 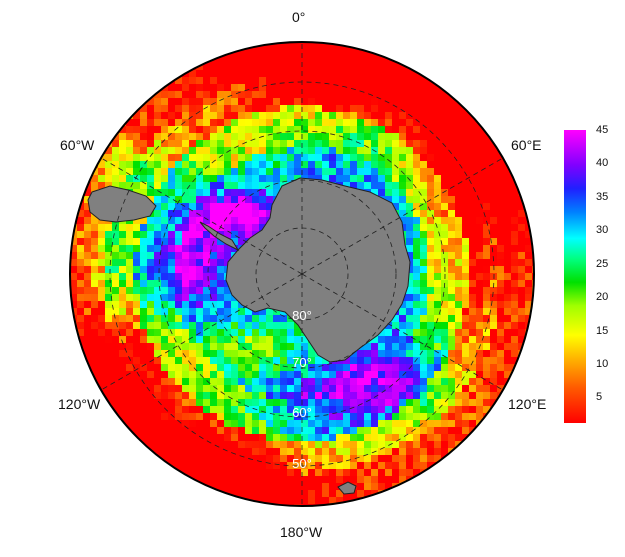 I want to click on lat-label-80: 80°, so click(x=302, y=315).